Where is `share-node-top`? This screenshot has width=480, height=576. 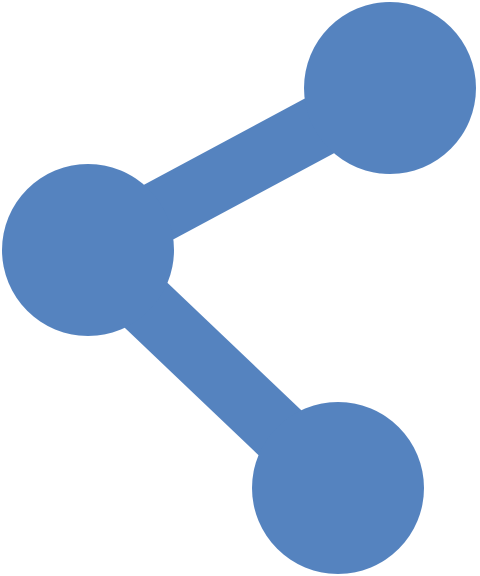 share-node-top is located at coordinates (390, 88).